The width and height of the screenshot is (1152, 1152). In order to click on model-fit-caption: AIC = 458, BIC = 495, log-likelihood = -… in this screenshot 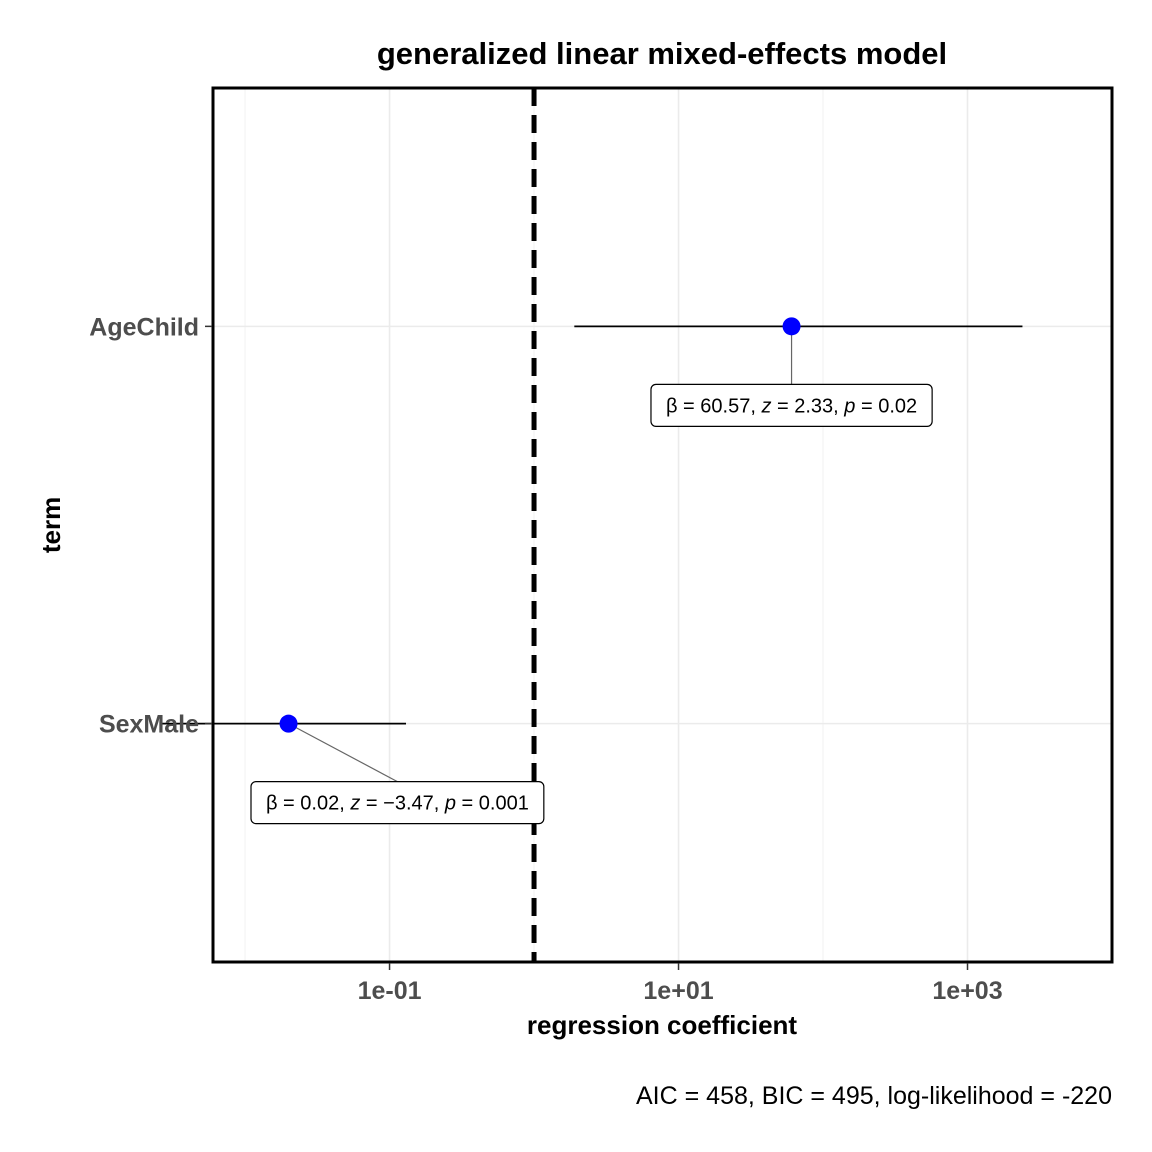, I will do `click(874, 1096)`.